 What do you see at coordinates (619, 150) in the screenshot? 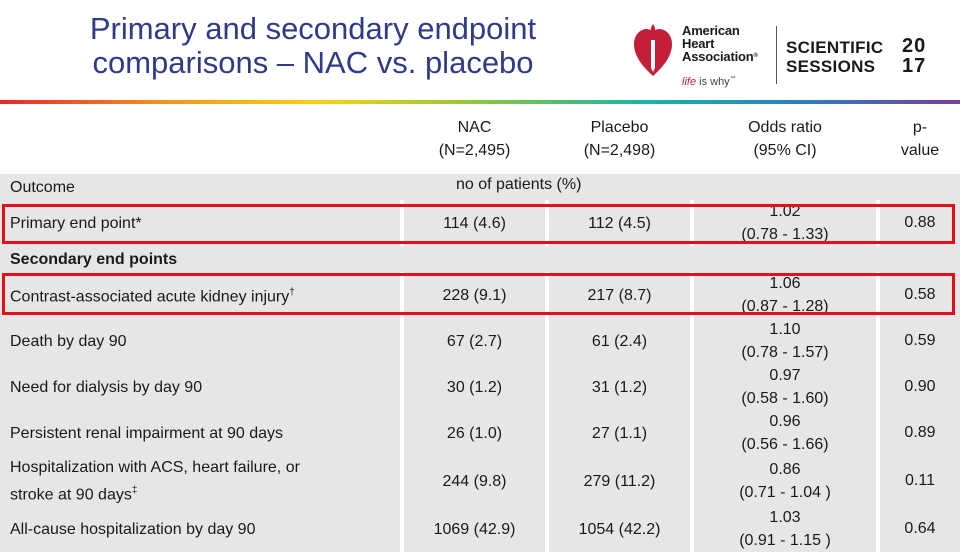
I see `col-placebo-header-l2: (N=2,498)` at bounding box center [619, 150].